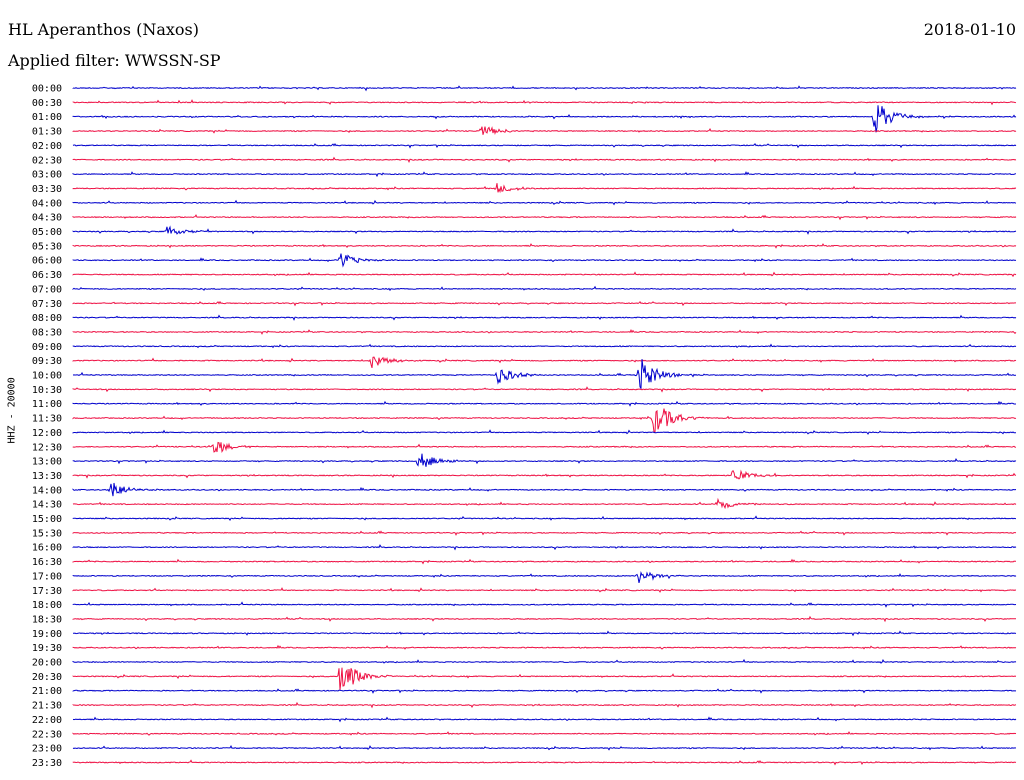  What do you see at coordinates (114, 60) in the screenshot?
I see `filter-label: Applied filter: WWSSN-SP` at bounding box center [114, 60].